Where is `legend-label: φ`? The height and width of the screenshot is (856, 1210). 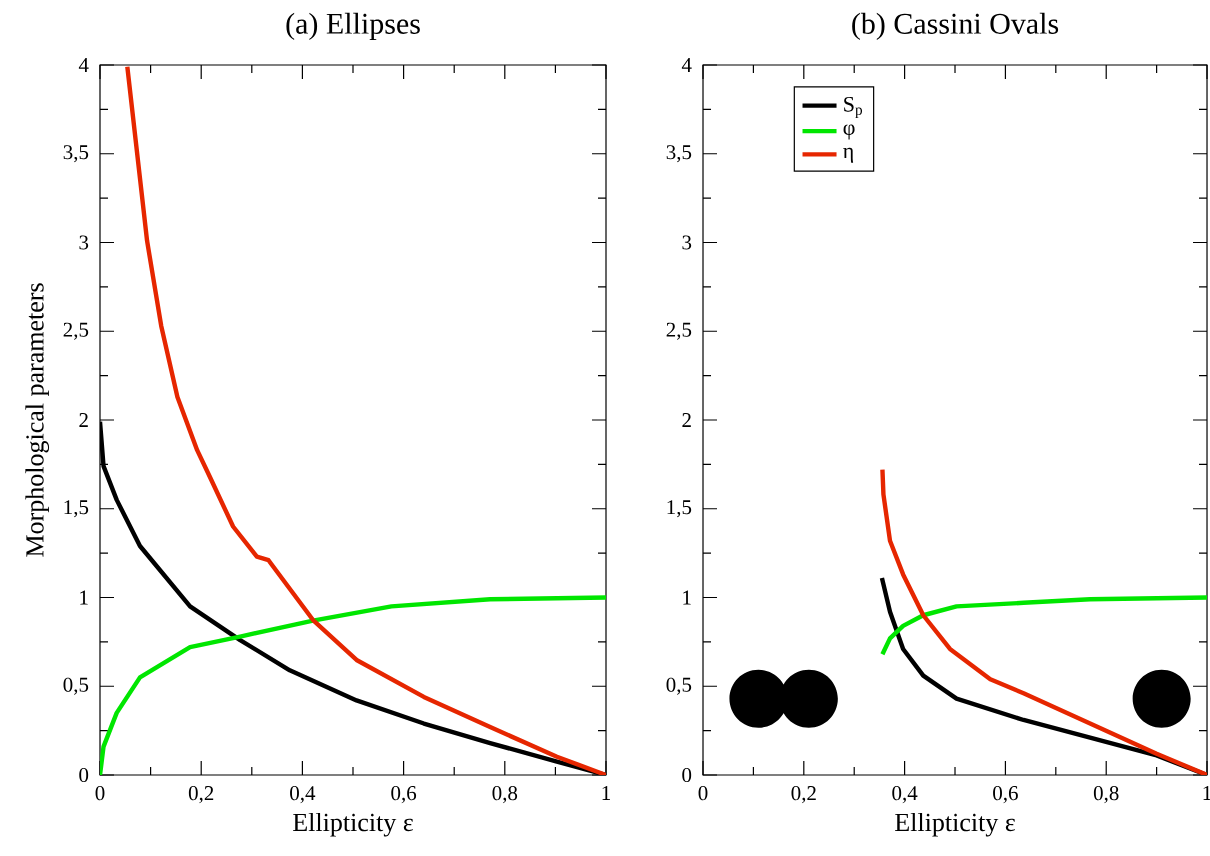
legend-label: φ is located at coordinates (849, 132).